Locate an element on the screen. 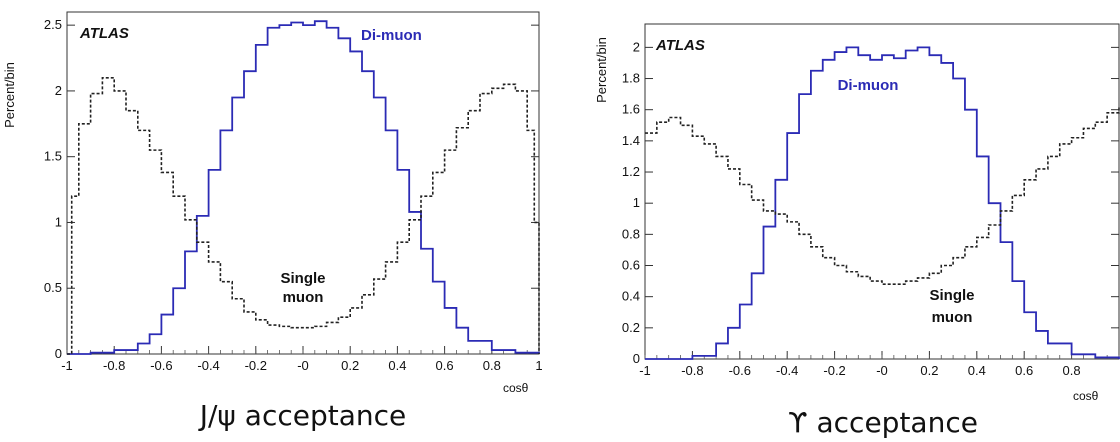 Image resolution: width=1120 pixels, height=442 pixels. y-tick-label: 0.4 is located at coordinates (631, 296).